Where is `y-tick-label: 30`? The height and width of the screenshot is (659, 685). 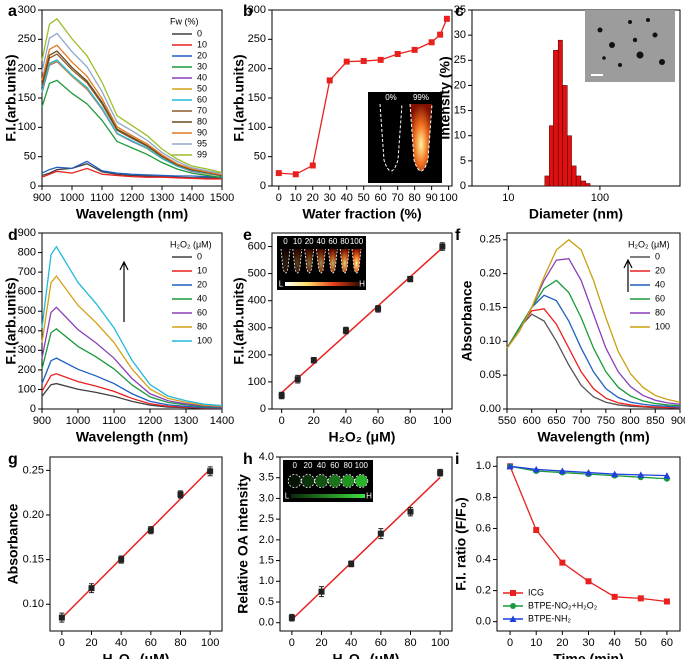 y-tick-label: 30 is located at coordinates (460, 35).